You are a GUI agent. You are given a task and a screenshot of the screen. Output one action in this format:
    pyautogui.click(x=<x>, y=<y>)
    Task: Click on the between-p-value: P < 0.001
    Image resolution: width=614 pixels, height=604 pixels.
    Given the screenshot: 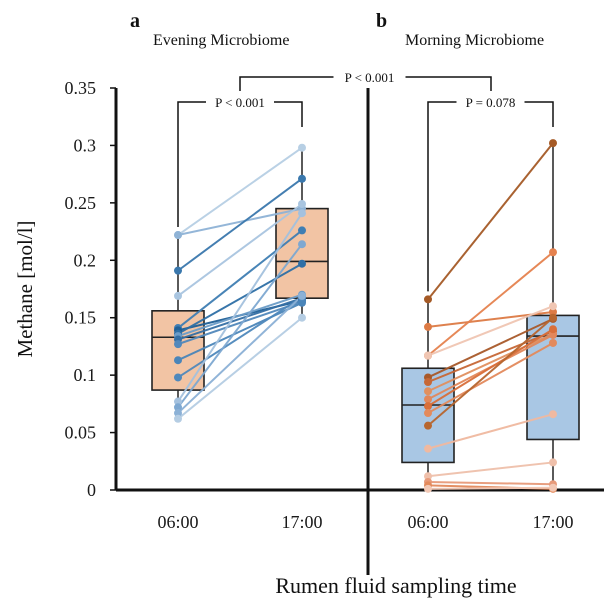 What is the action you would take?
    pyautogui.click(x=370, y=77)
    